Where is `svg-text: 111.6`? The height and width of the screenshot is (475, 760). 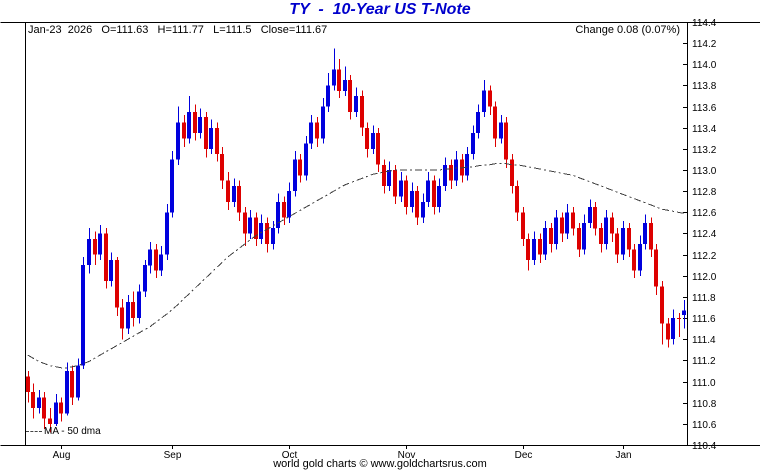 svg-text: 111.6 is located at coordinates (704, 319).